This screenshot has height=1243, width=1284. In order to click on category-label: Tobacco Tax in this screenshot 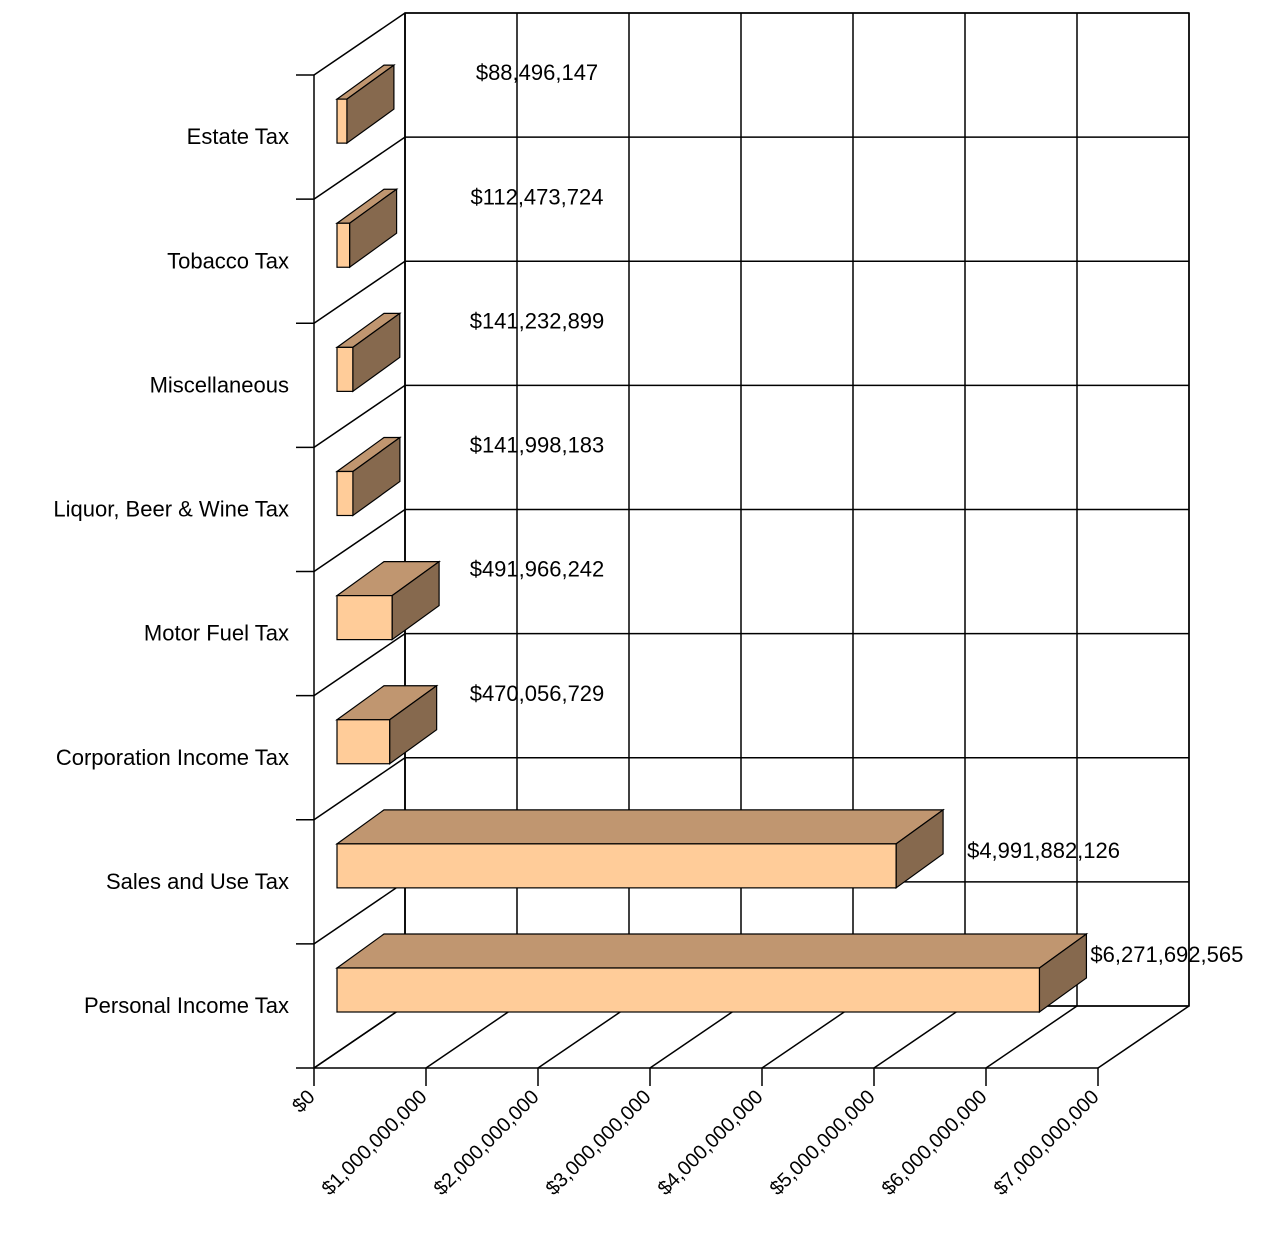, I will do `click(228, 260)`.